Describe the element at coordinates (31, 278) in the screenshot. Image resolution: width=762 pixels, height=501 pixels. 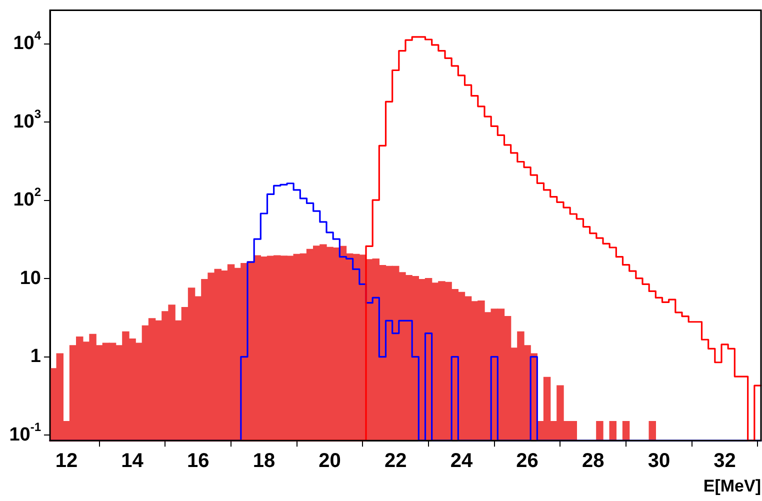
I see `y-tick-label: 10` at that location.